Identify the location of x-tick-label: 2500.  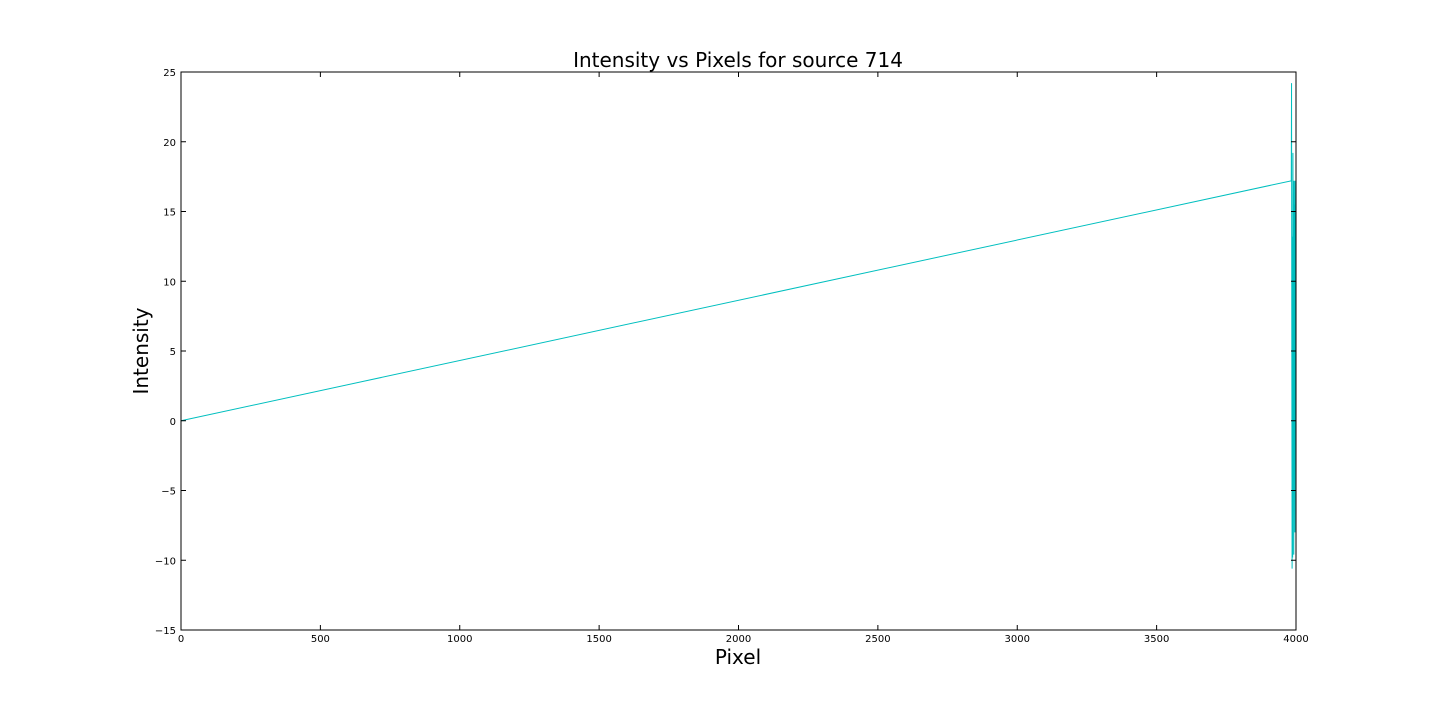
(877, 639).